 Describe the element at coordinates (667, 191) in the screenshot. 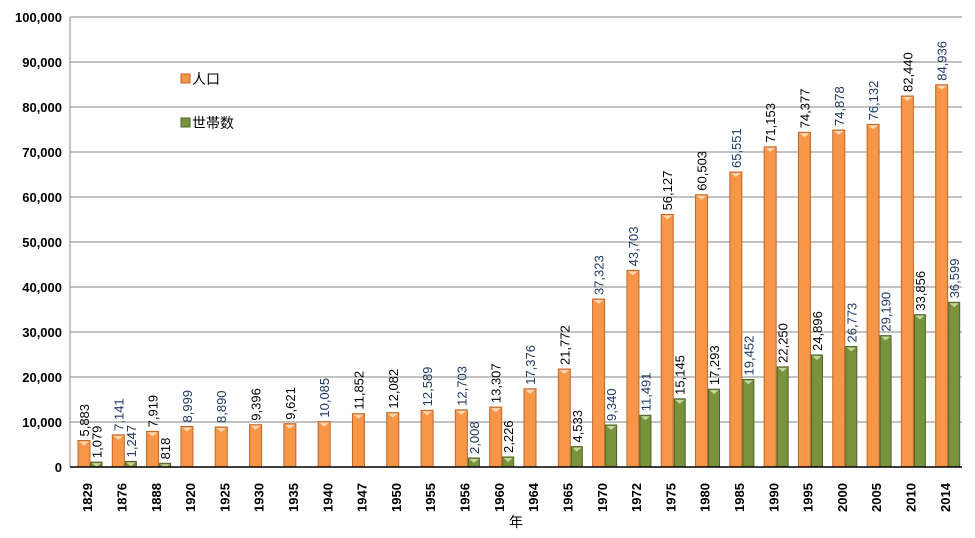

I see `data-label-population: 56,127` at that location.